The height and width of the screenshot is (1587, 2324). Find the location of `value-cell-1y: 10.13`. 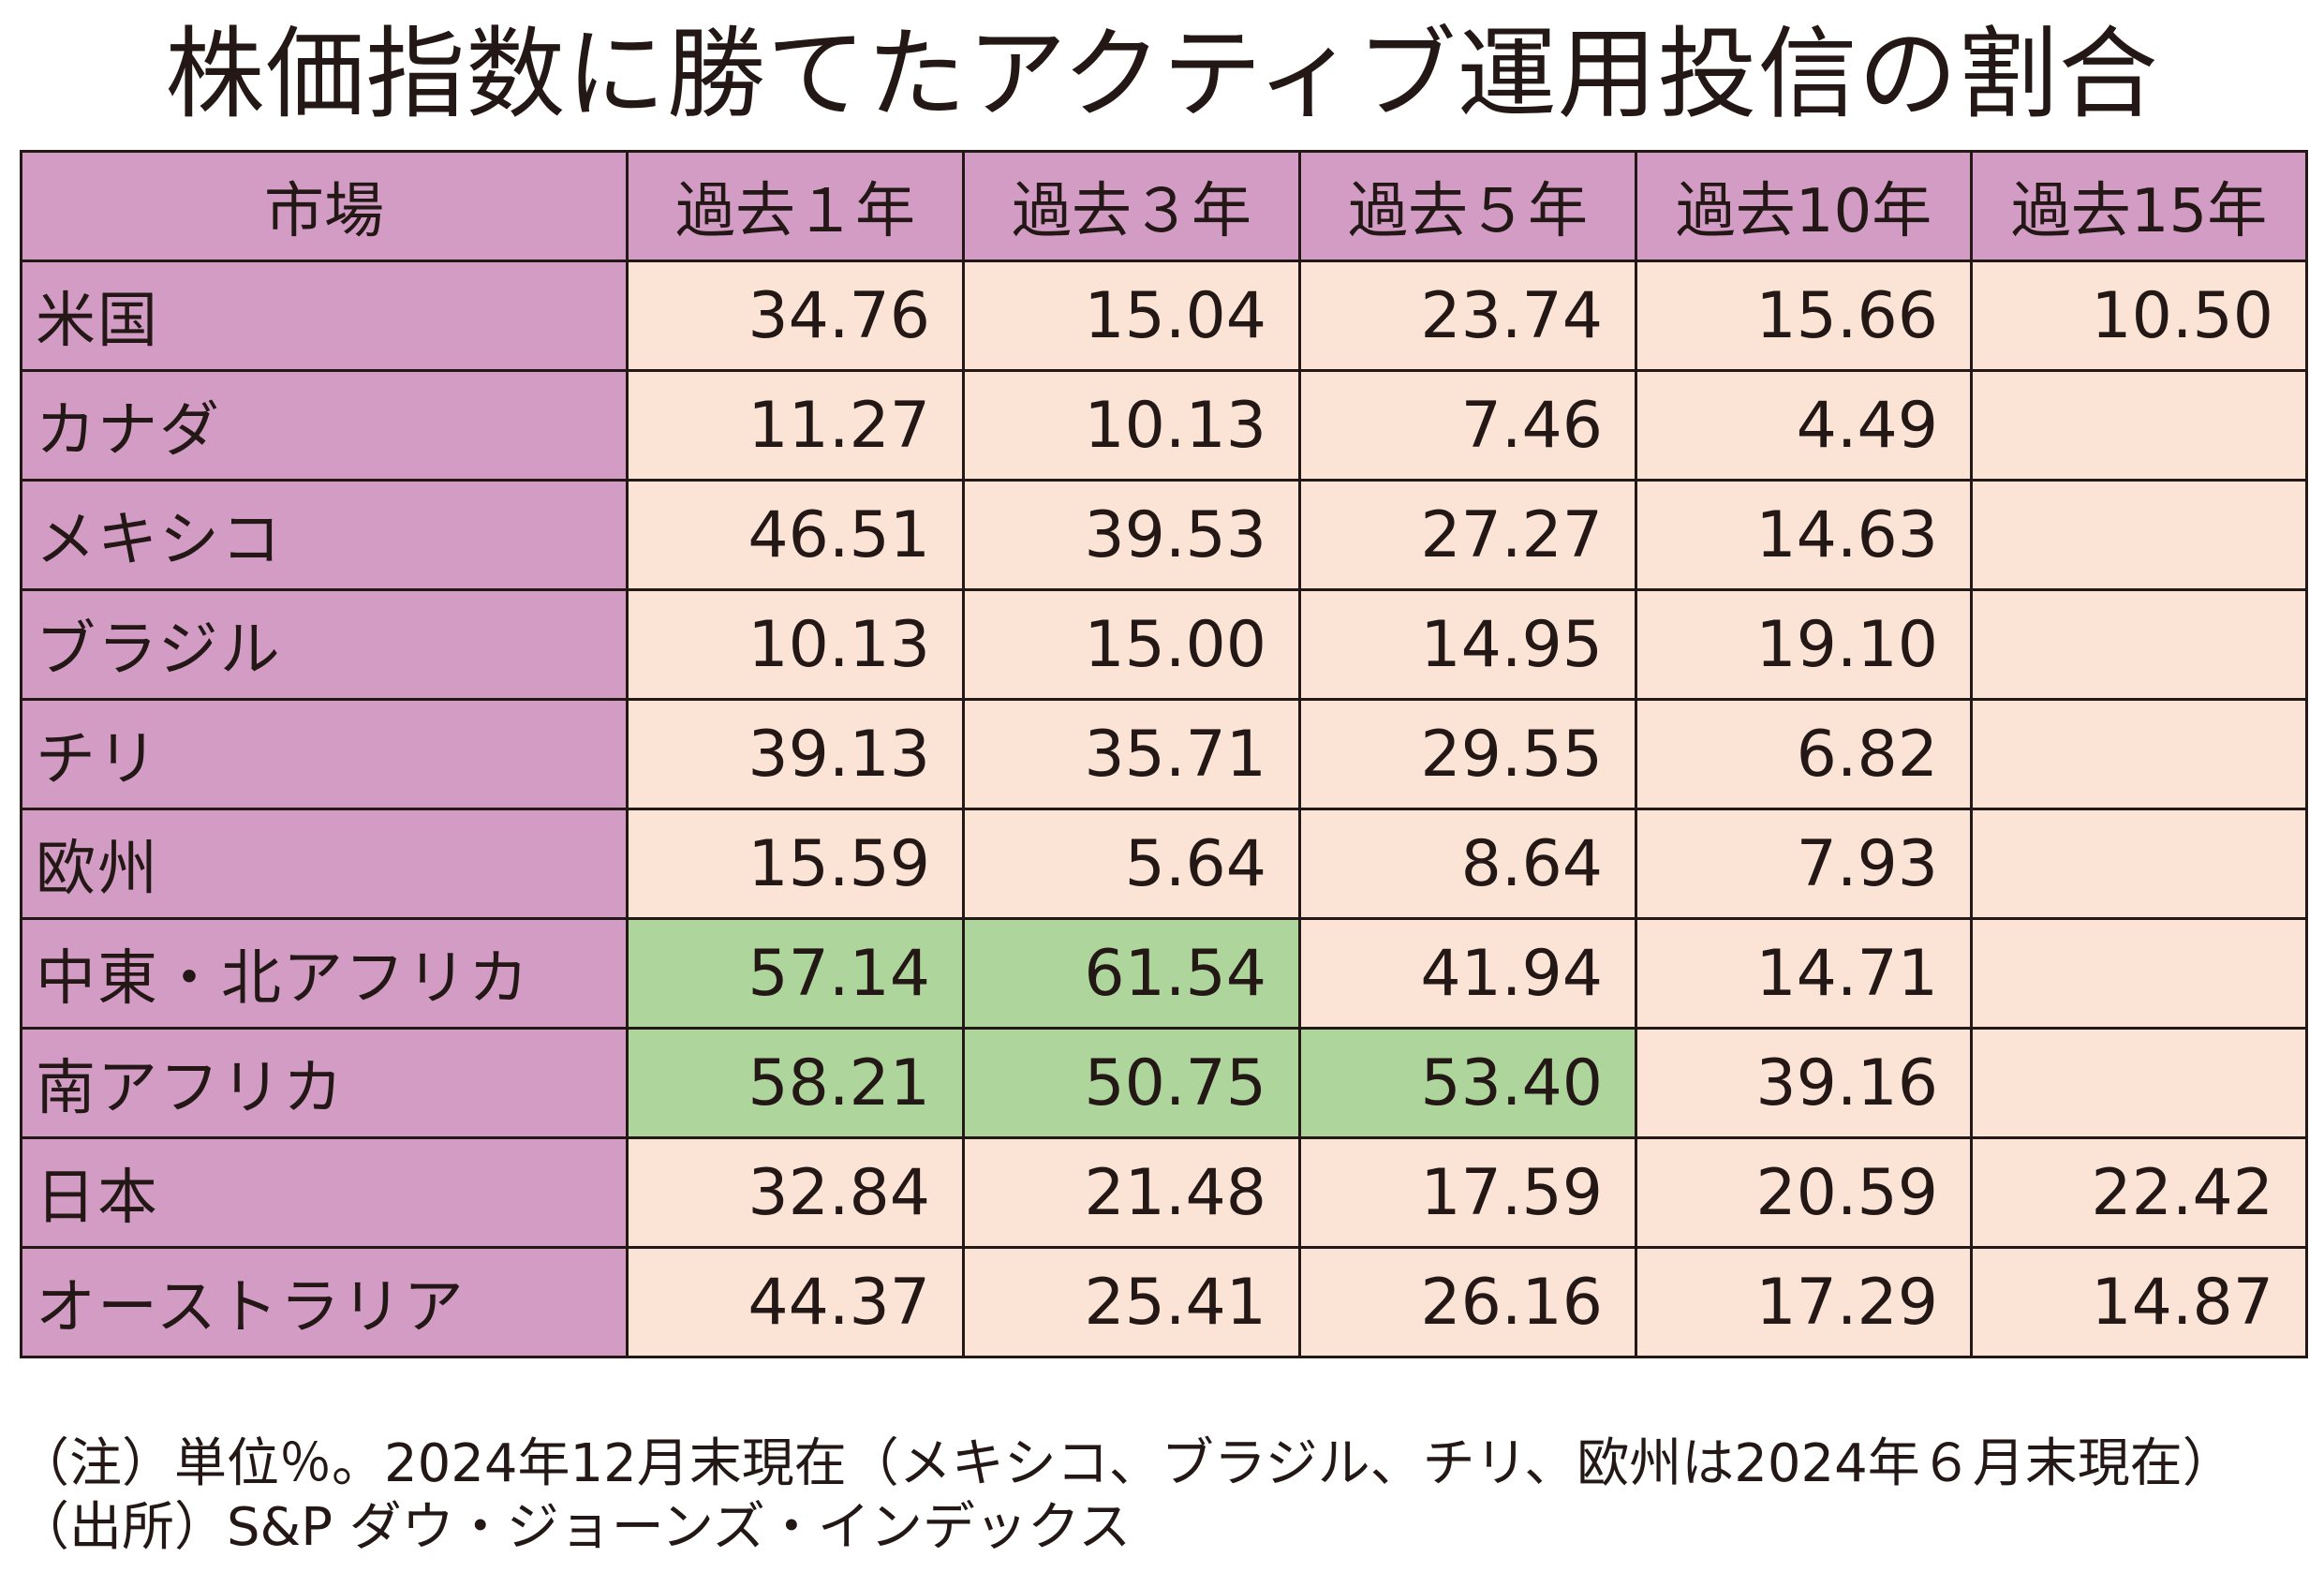

value-cell-1y: 10.13 is located at coordinates (796, 644).